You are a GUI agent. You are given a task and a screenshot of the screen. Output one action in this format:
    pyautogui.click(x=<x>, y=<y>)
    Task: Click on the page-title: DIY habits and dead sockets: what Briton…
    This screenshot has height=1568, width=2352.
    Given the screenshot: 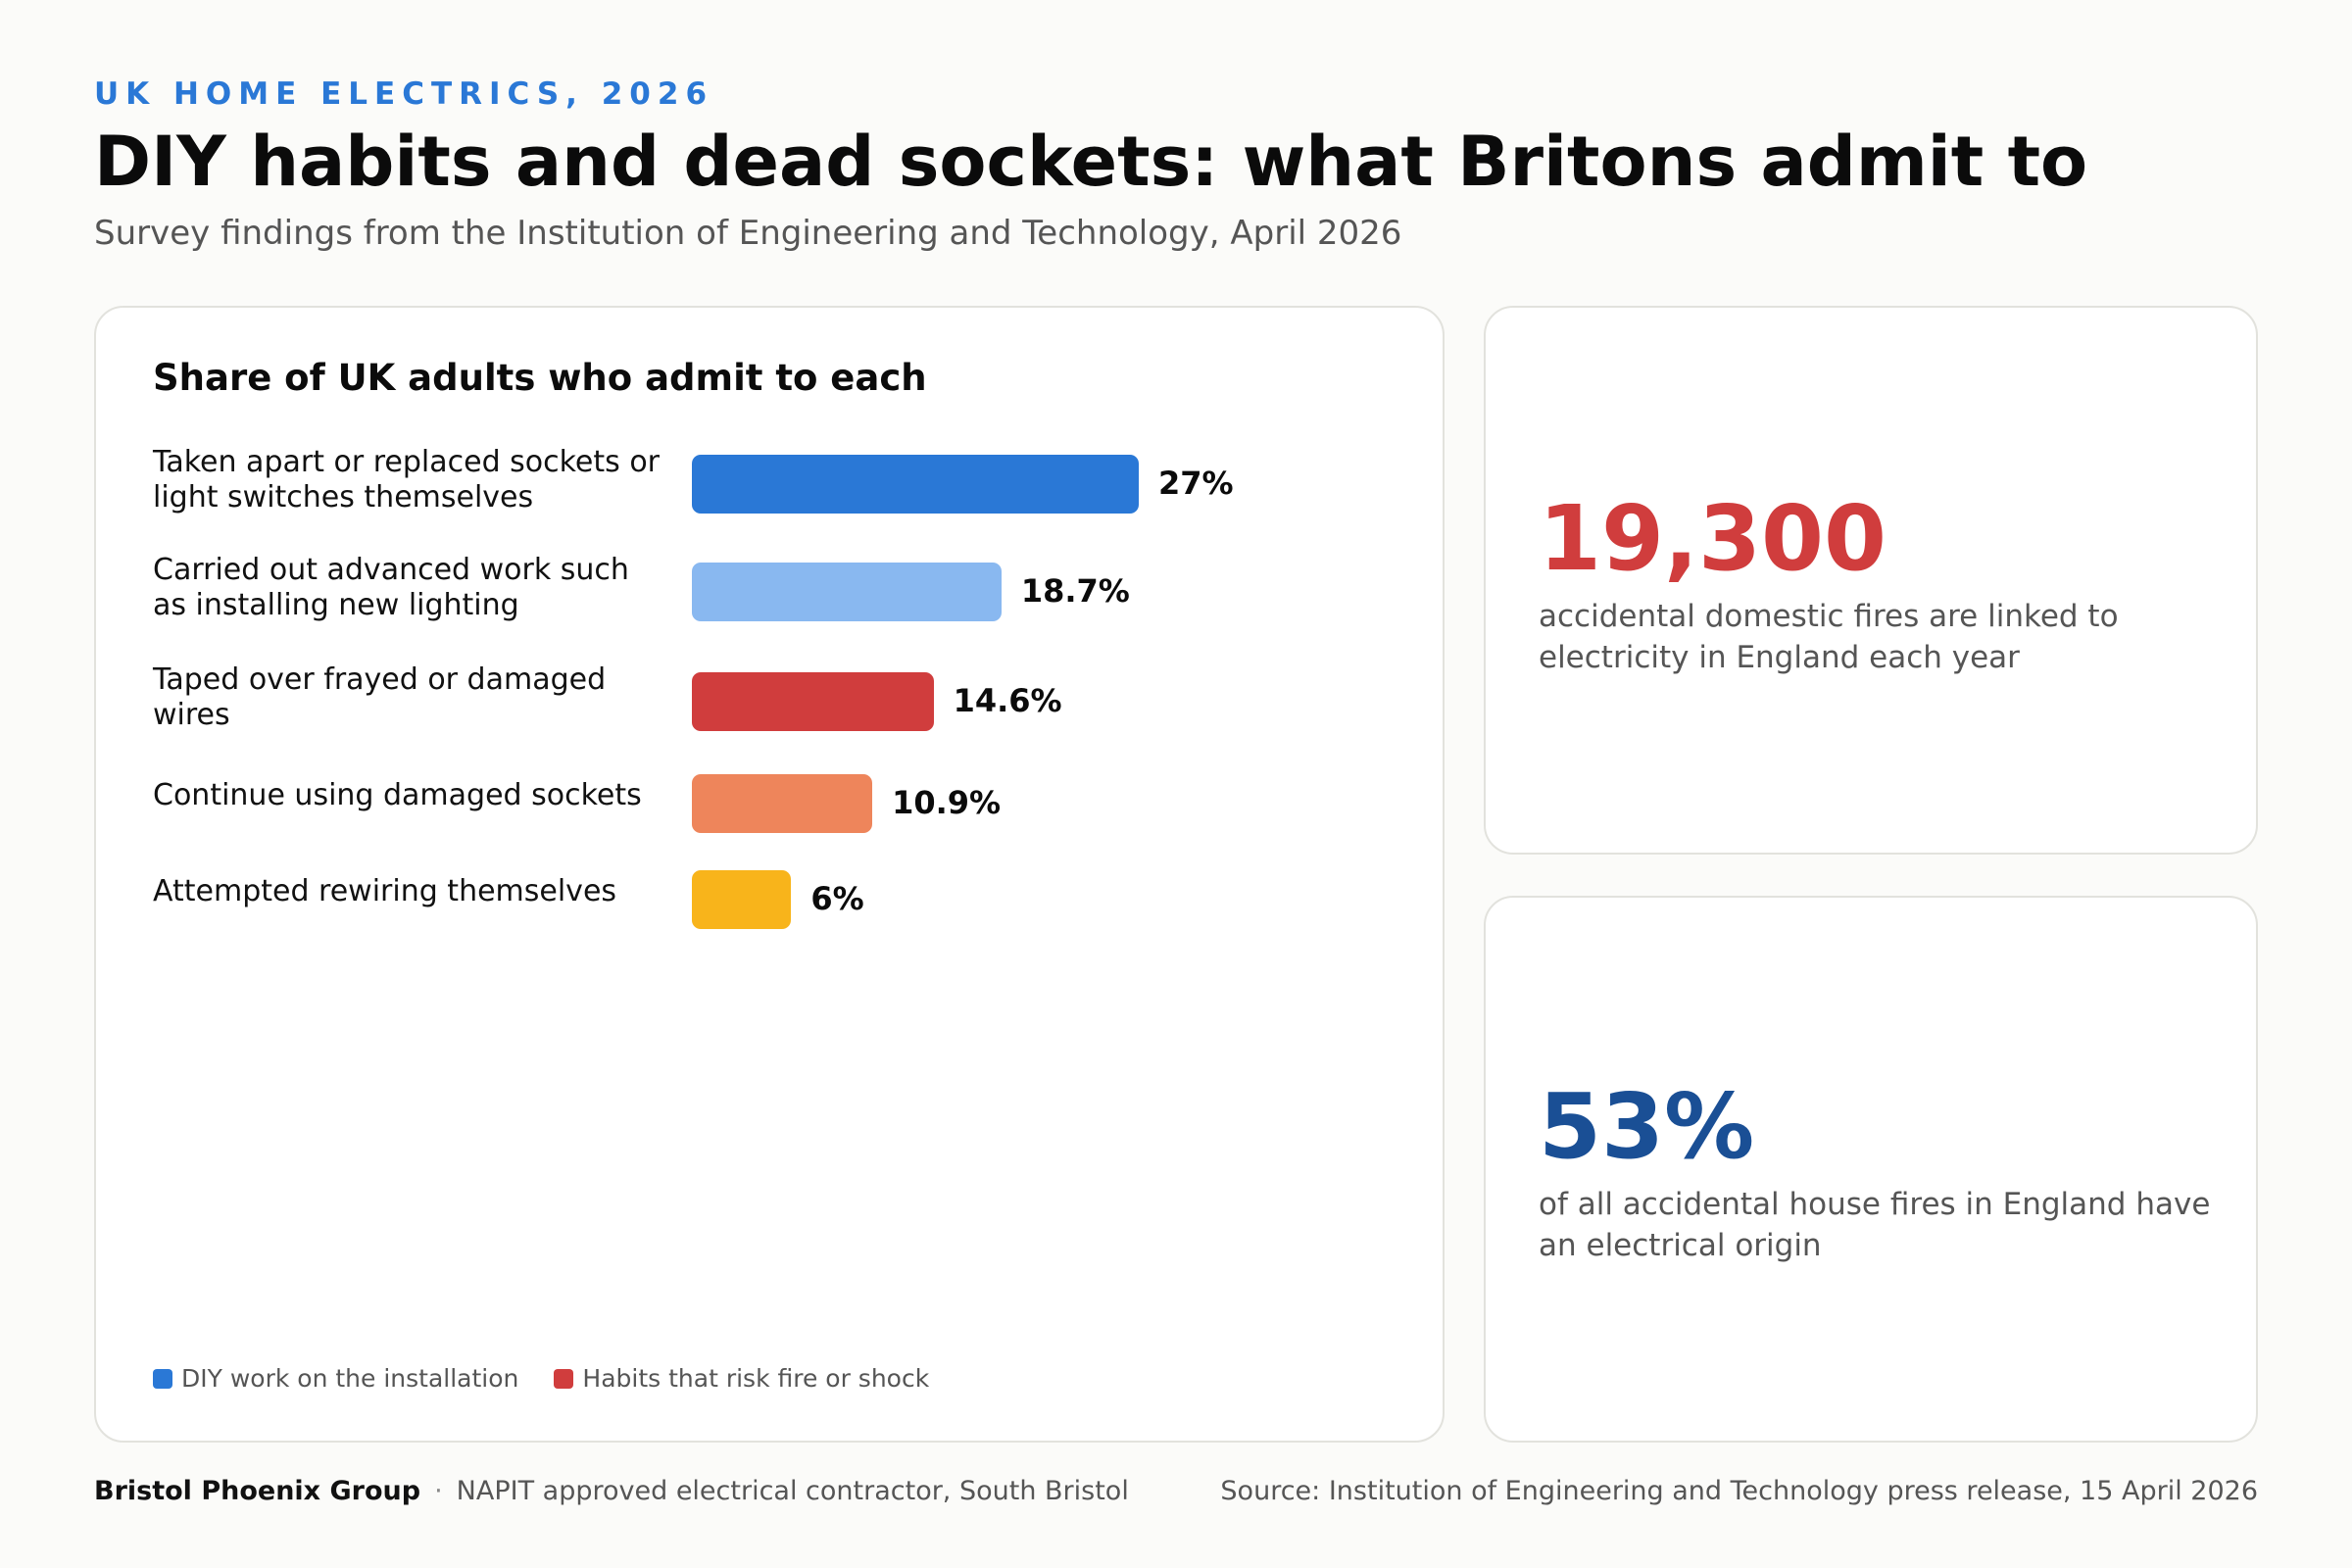 What is the action you would take?
    pyautogui.click(x=1091, y=162)
    